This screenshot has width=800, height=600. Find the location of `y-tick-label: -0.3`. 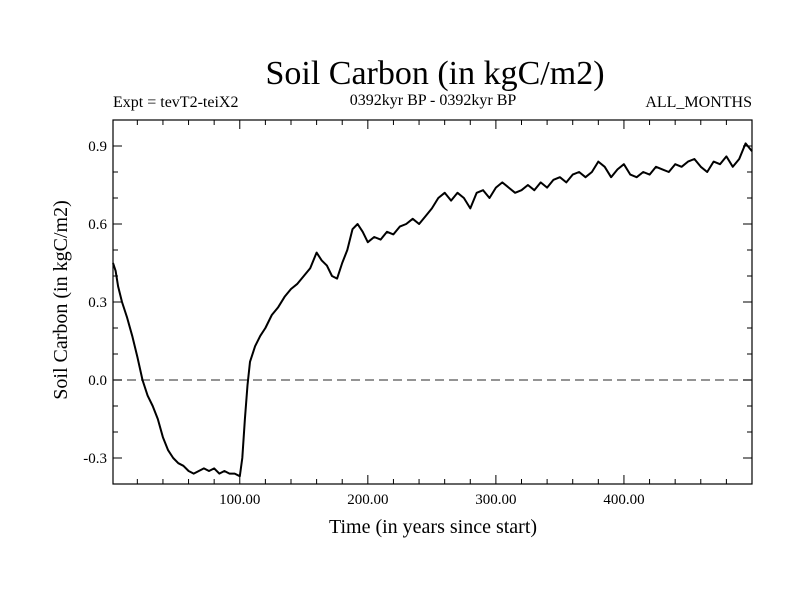

y-tick-label: -0.3 is located at coordinates (95, 459).